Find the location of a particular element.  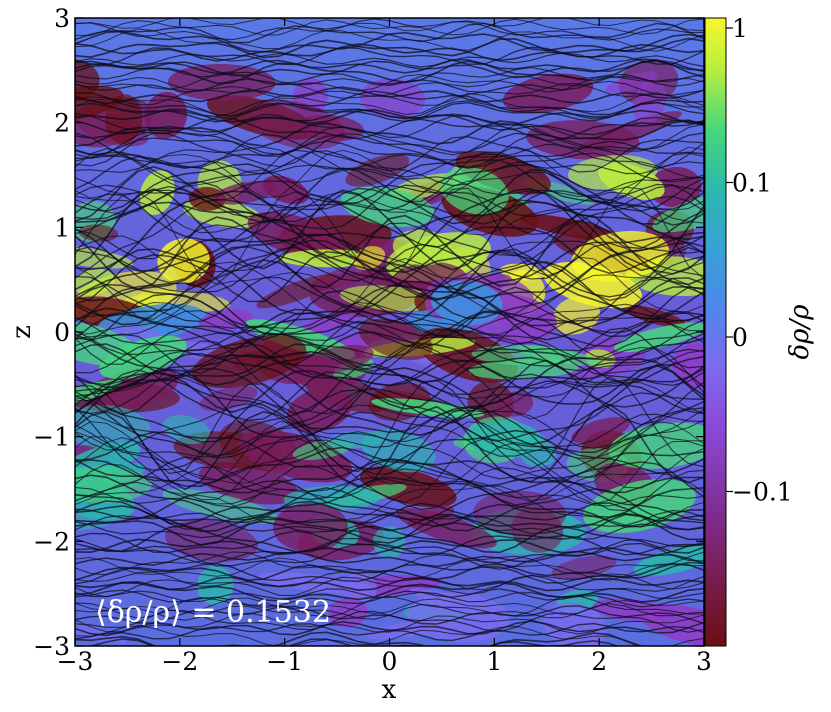

y-tick-label-1: −2 is located at coordinates (51, 541).